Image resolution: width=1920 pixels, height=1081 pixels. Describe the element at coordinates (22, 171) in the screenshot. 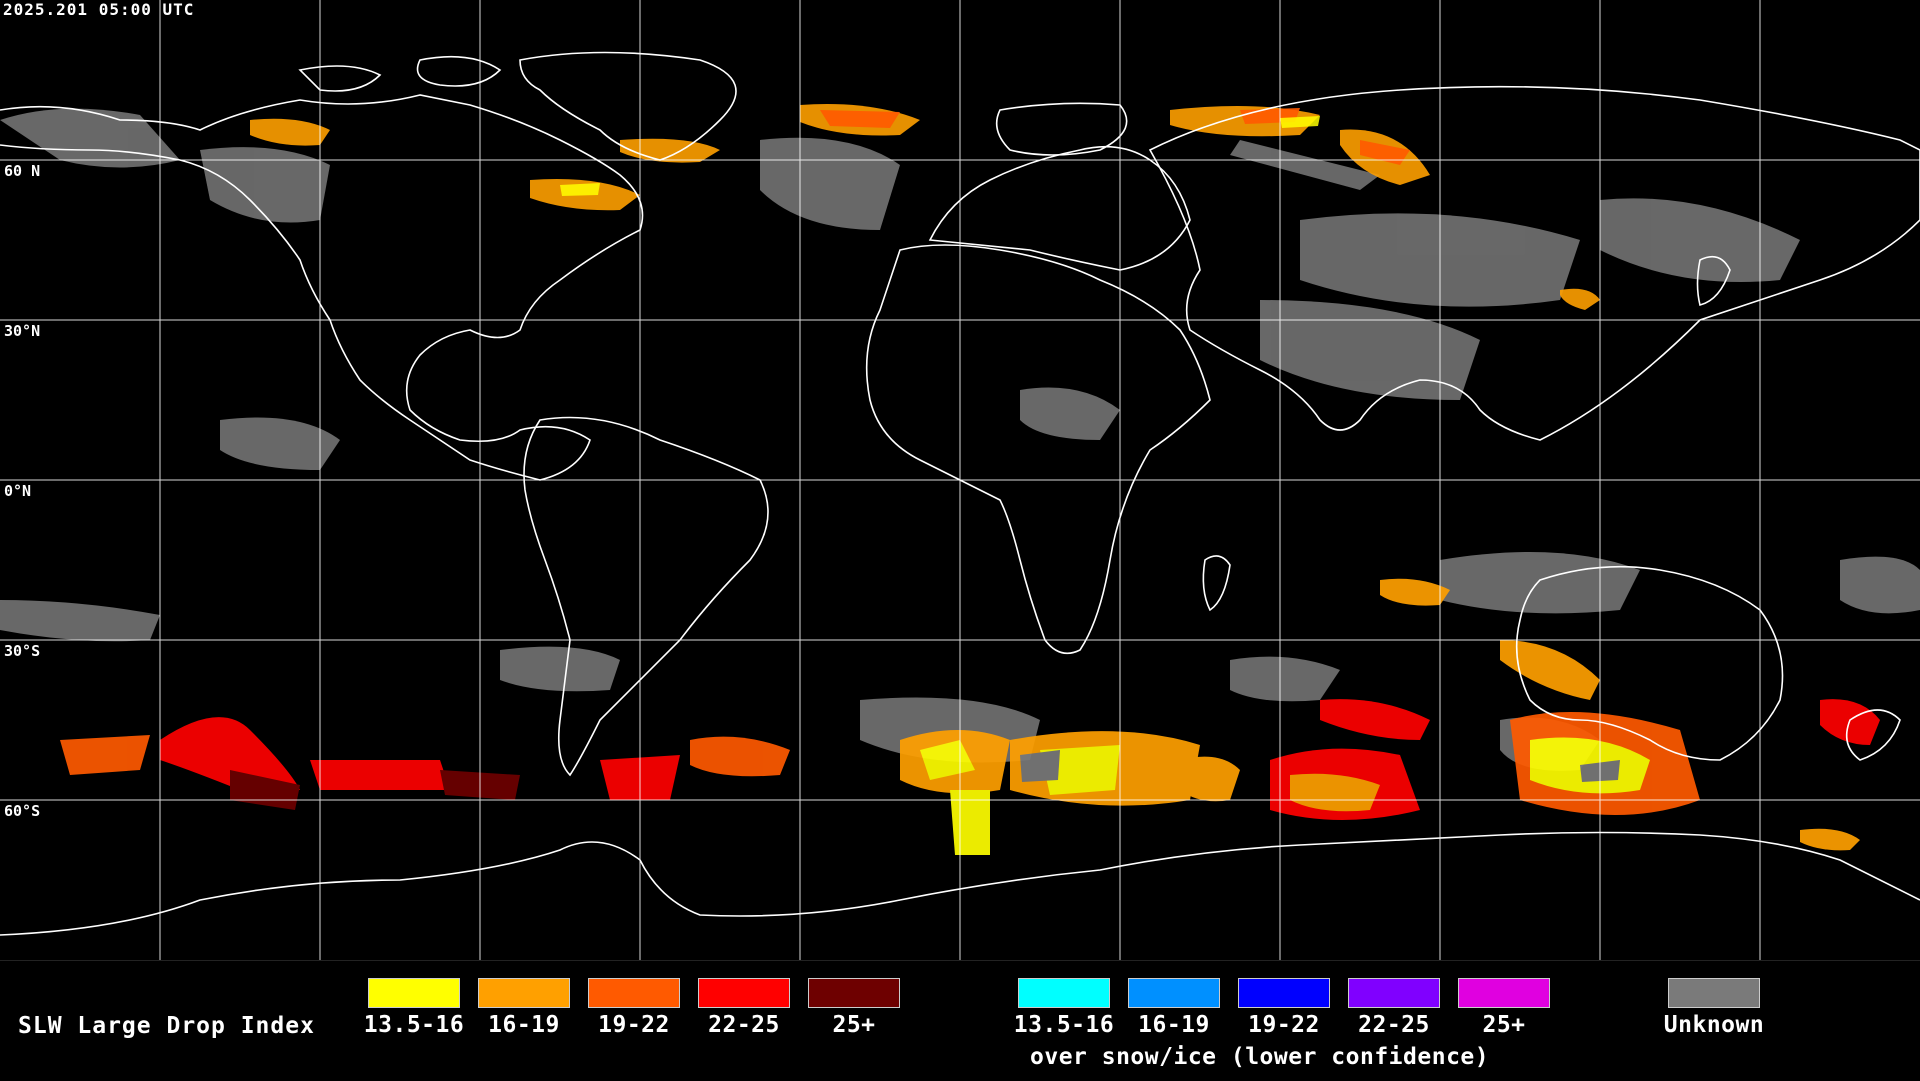

I see `lat-label-60n: 60 N` at that location.